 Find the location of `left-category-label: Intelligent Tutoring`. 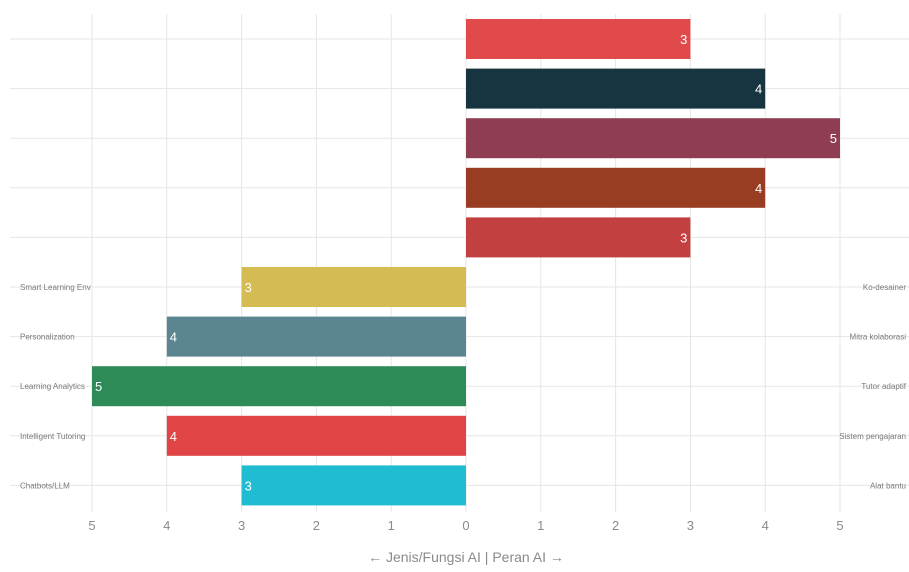

left-category-label: Intelligent Tutoring is located at coordinates (52, 436).